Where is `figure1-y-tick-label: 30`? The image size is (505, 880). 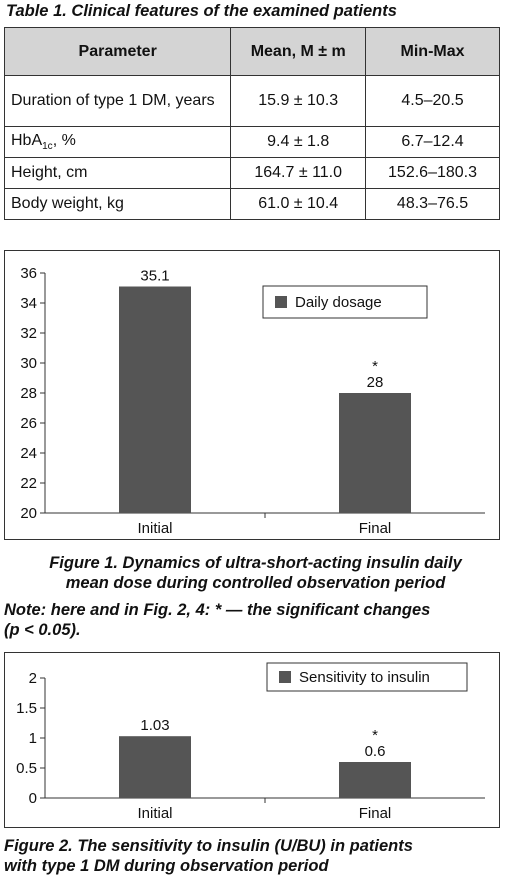 figure1-y-tick-label: 30 is located at coordinates (28, 363).